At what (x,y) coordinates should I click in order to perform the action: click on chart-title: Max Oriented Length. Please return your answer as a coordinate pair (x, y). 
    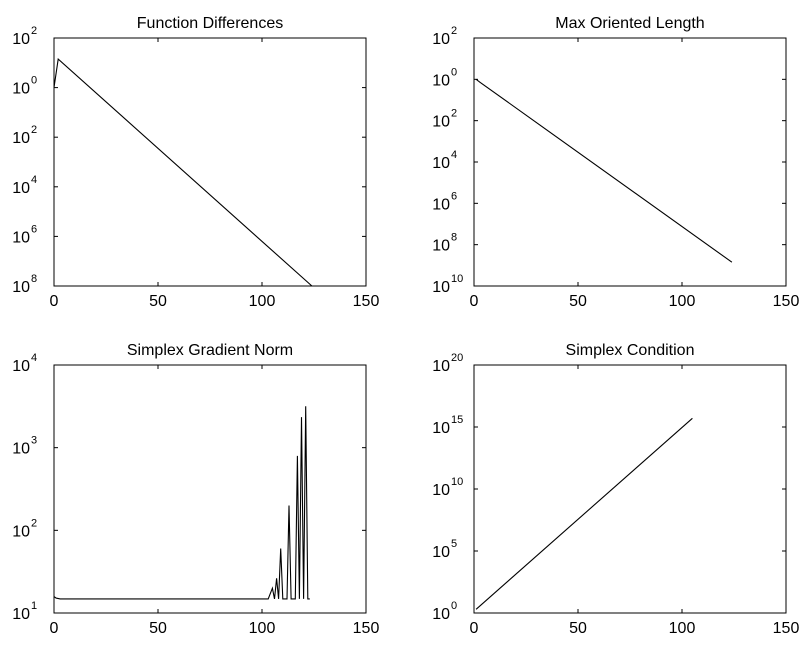
    Looking at the image, I should click on (629, 23).